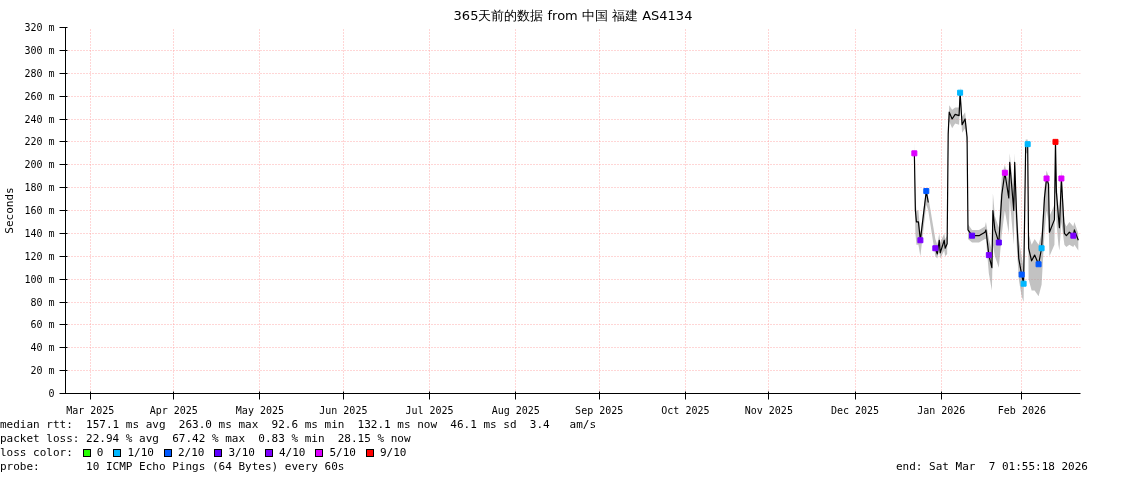 Image resolution: width=1121 pixels, height=494 pixels. What do you see at coordinates (39, 73) in the screenshot?
I see `y-tick-label: 280 m` at bounding box center [39, 73].